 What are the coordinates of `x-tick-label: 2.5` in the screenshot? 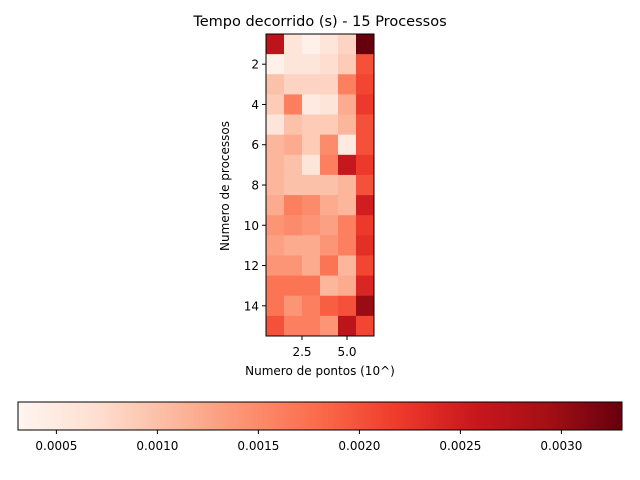 It's located at (301, 352).